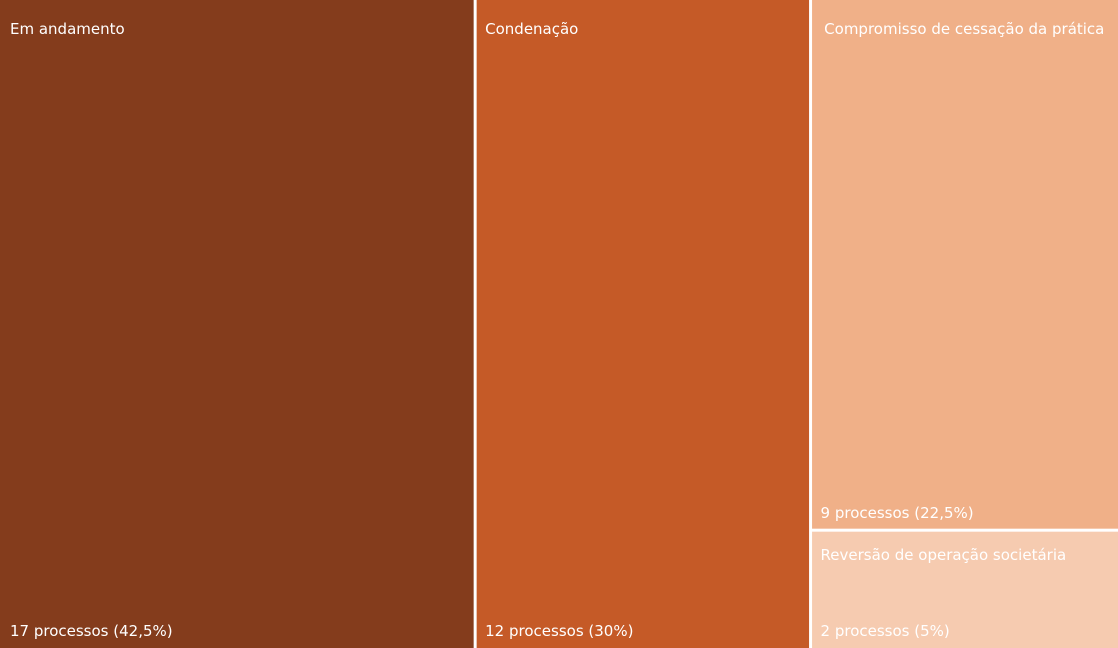  What do you see at coordinates (559, 631) in the screenshot?
I see `tile-value-condenacao: 12 processos (30%)` at bounding box center [559, 631].